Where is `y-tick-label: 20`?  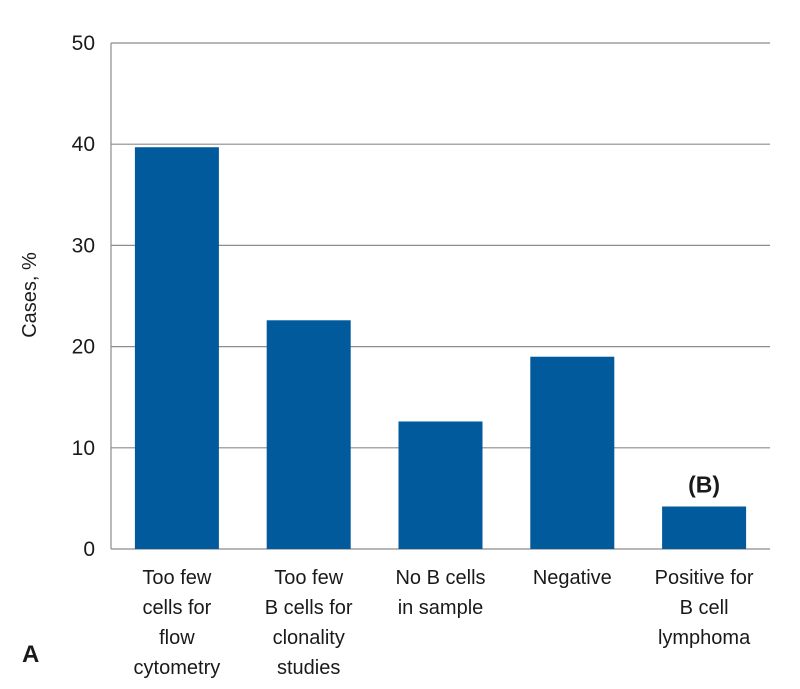 y-tick-label: 20 is located at coordinates (83, 347).